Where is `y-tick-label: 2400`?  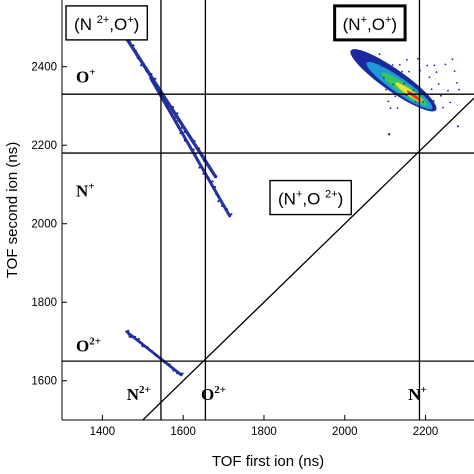 y-tick-label: 2400 is located at coordinates (44, 68).